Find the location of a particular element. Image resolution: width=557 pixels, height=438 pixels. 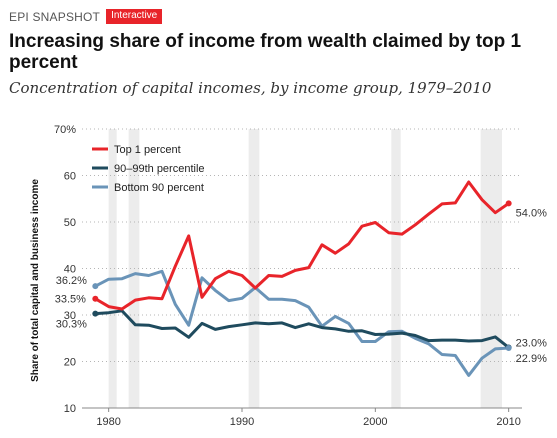

y-tick-label-20: 20 is located at coordinates (70, 363).